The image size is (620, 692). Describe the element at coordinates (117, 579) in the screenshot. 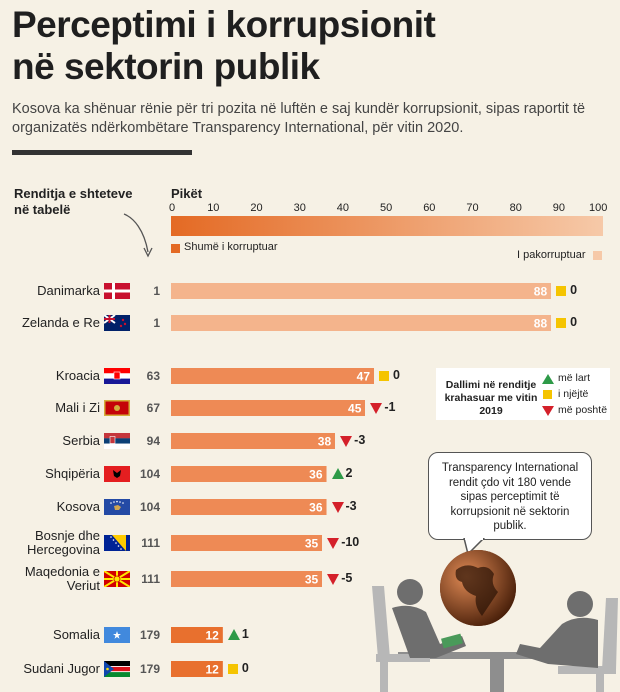

I see `flag-mk-icon` at that location.